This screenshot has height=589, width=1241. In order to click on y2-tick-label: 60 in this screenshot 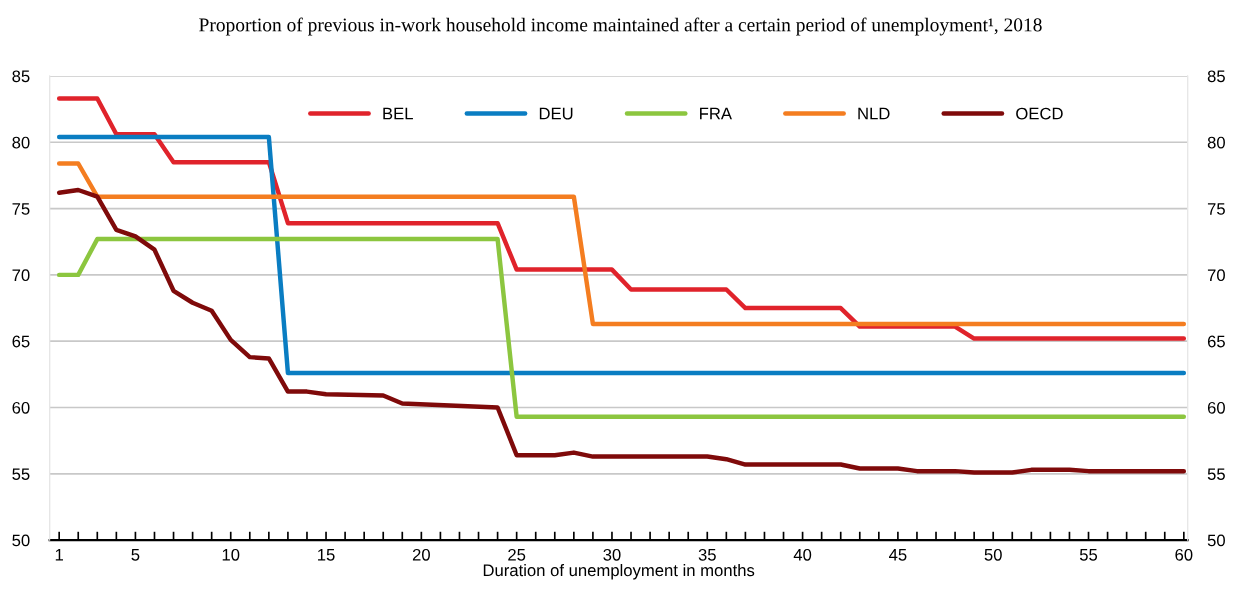, I will do `click(1216, 407)`.